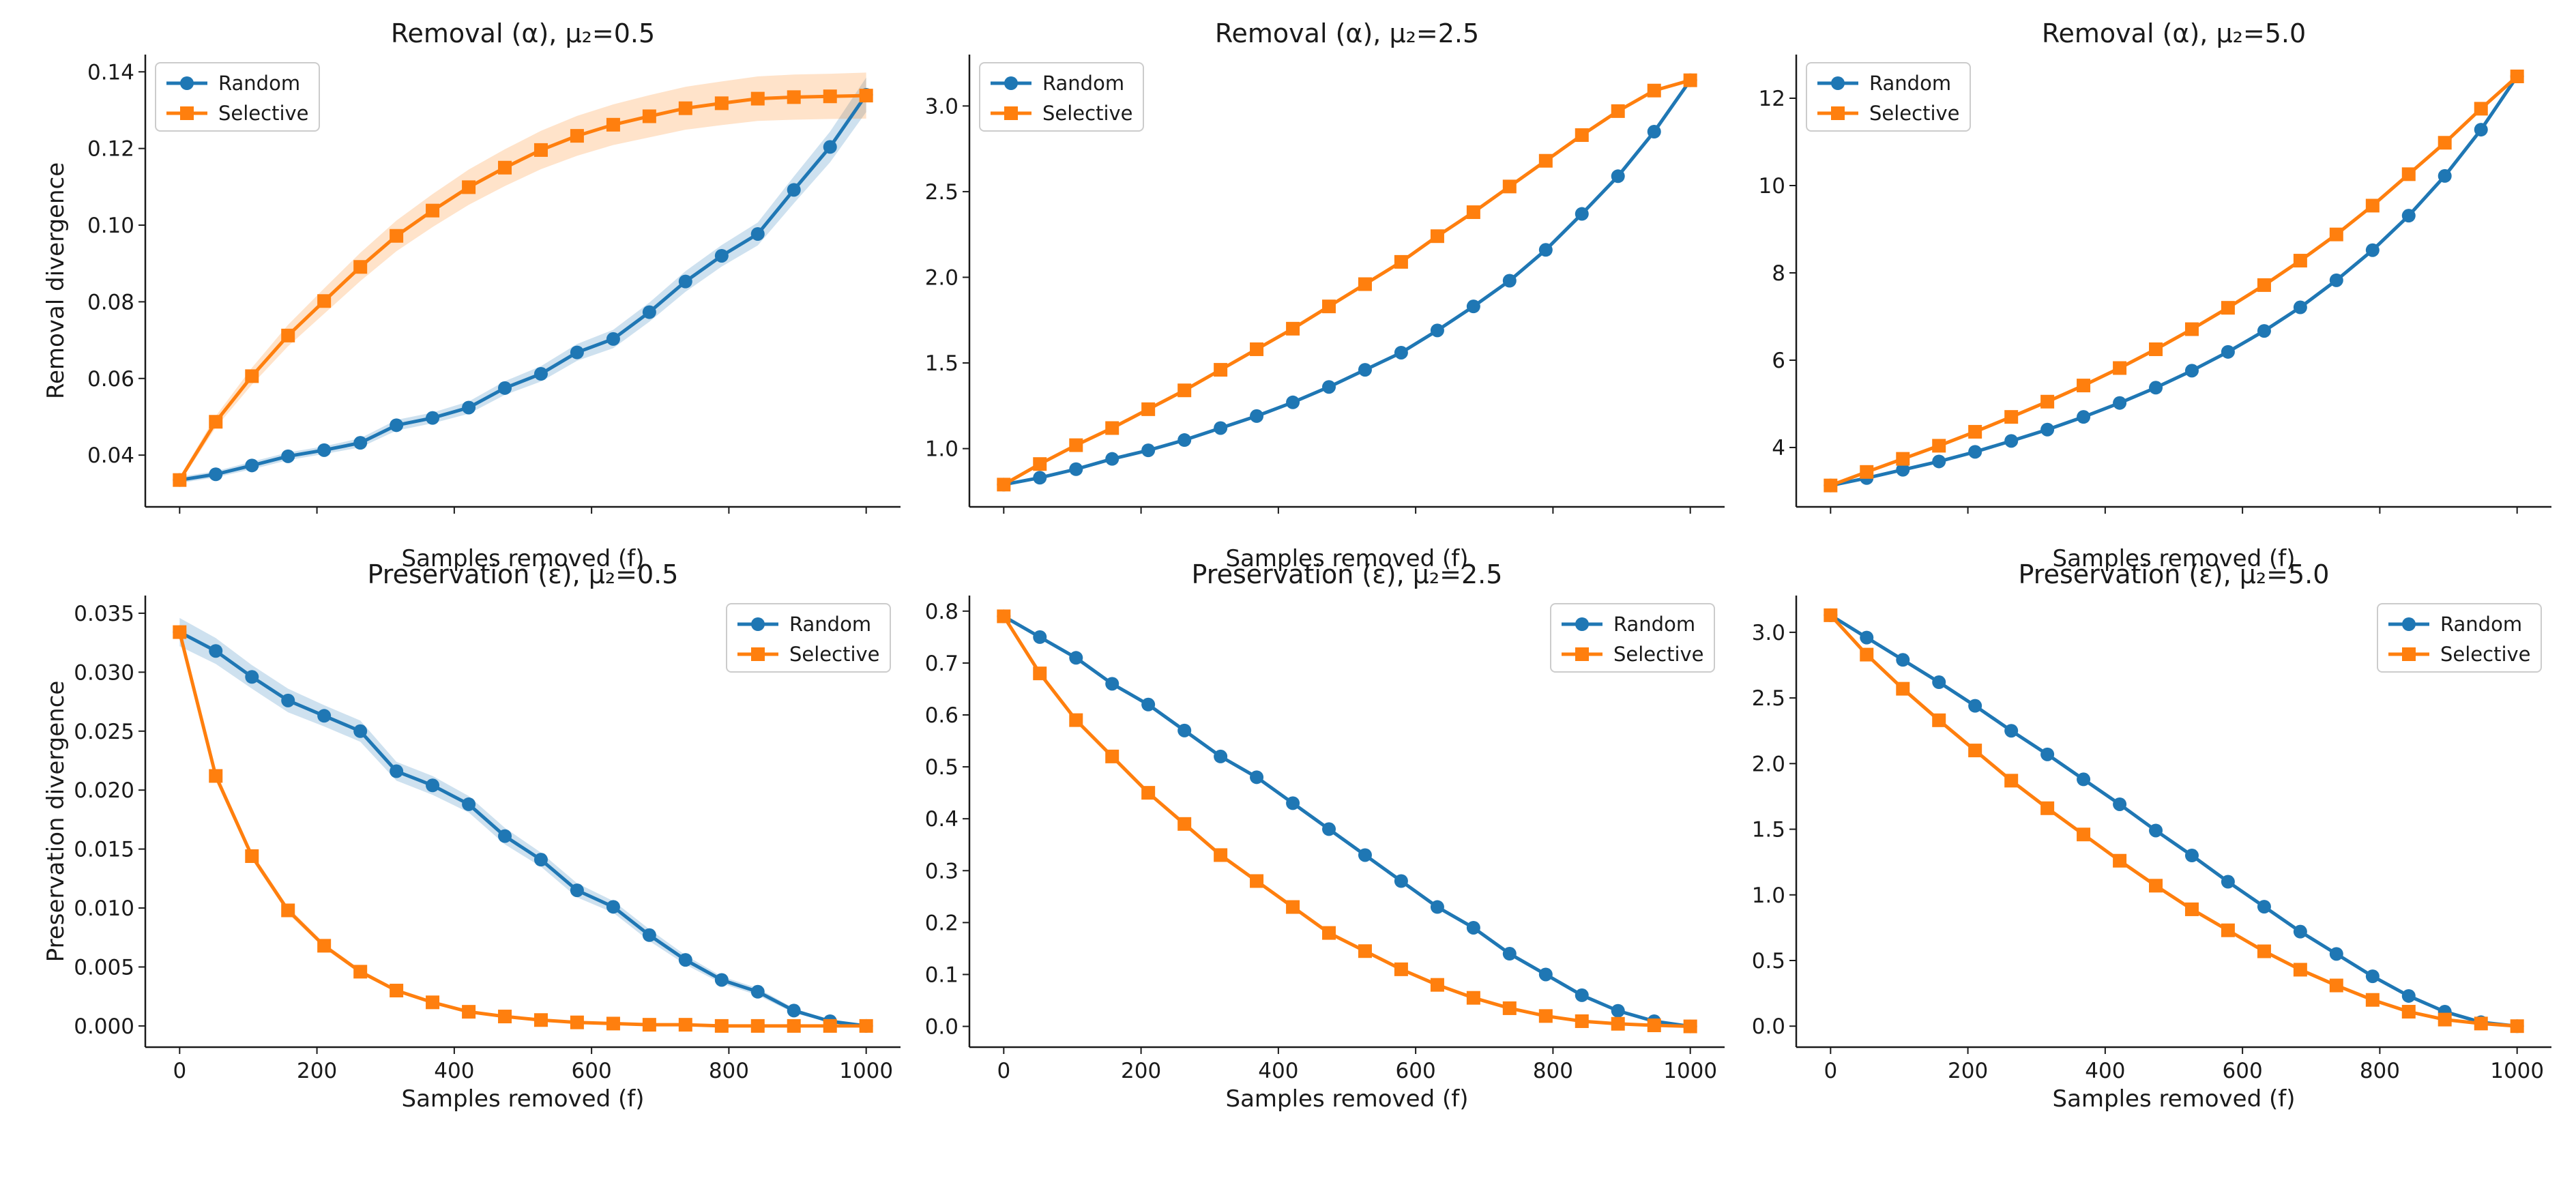  Describe the element at coordinates (2105, 1071) in the screenshot. I see `panel-6-xtick-label-2: 400` at that location.